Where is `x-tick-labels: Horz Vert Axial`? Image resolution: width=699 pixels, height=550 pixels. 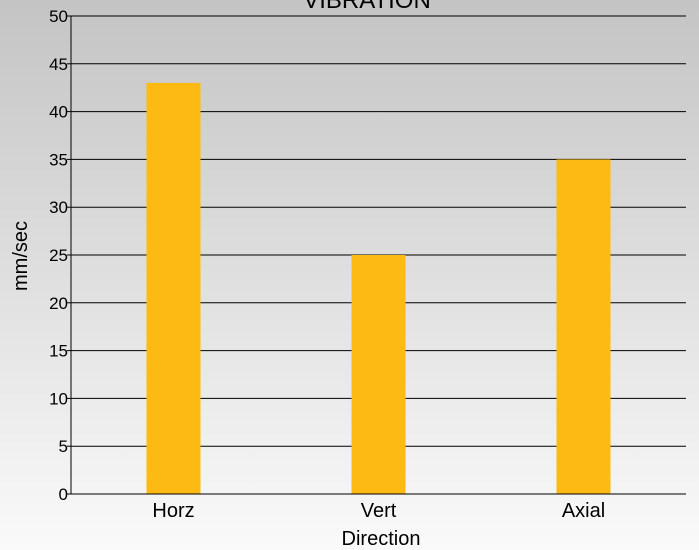
x-tick-labels: Horz Vert Axial is located at coordinates (378, 511).